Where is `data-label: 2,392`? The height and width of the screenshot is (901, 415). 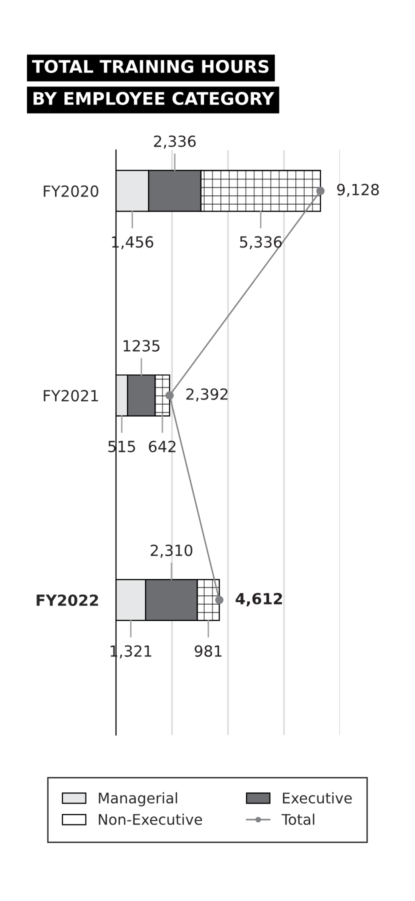 data-label: 2,392 is located at coordinates (207, 395).